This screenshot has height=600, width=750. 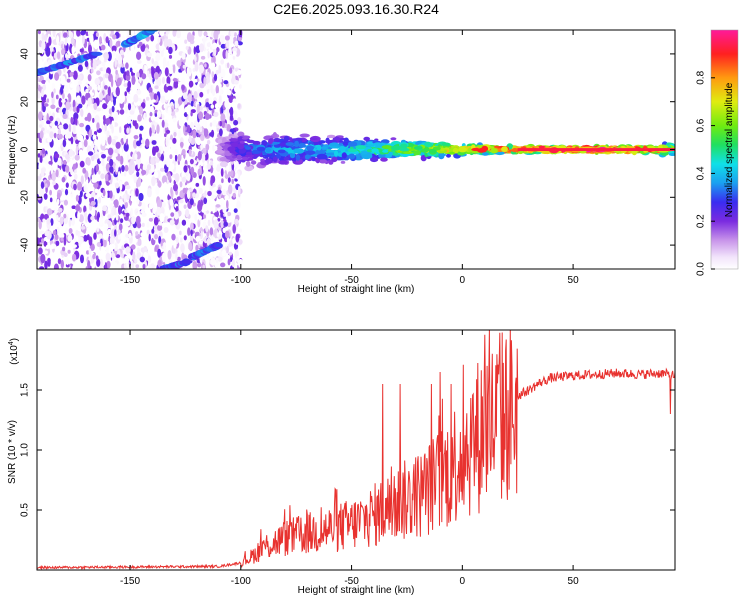 I want to click on spectrogram-y-tick-label: 40, so click(x=25, y=54).